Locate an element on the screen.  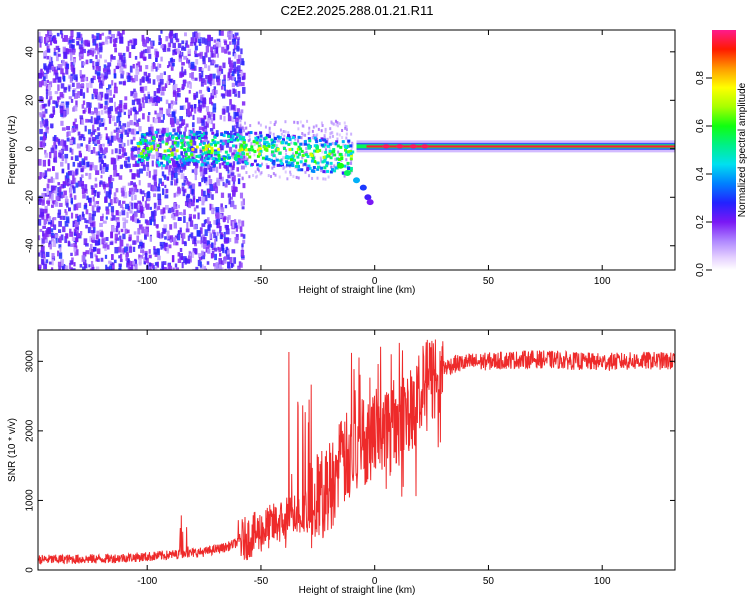
spectrogram-x-tick-label: -100 is located at coordinates (147, 281).